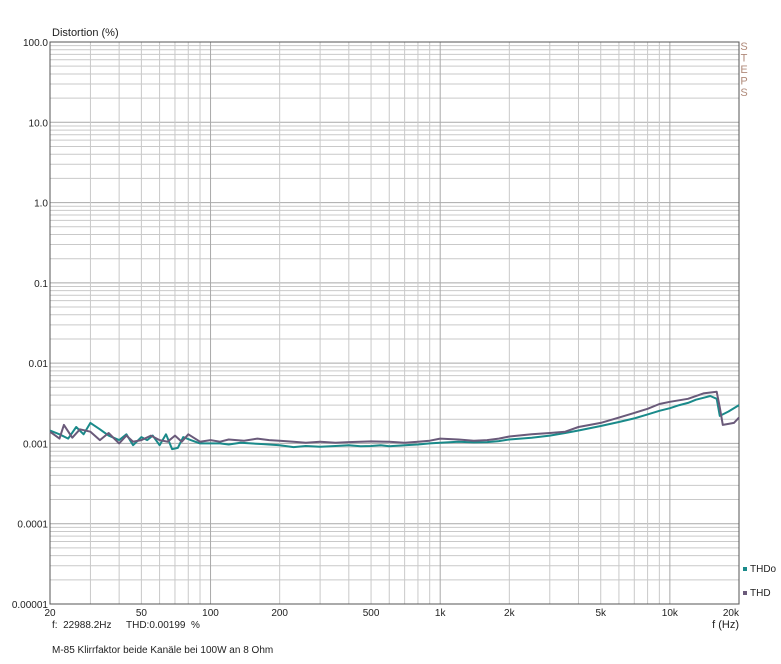 This screenshot has width=781, height=664. I want to click on x-tick-label: 100, so click(210, 613).